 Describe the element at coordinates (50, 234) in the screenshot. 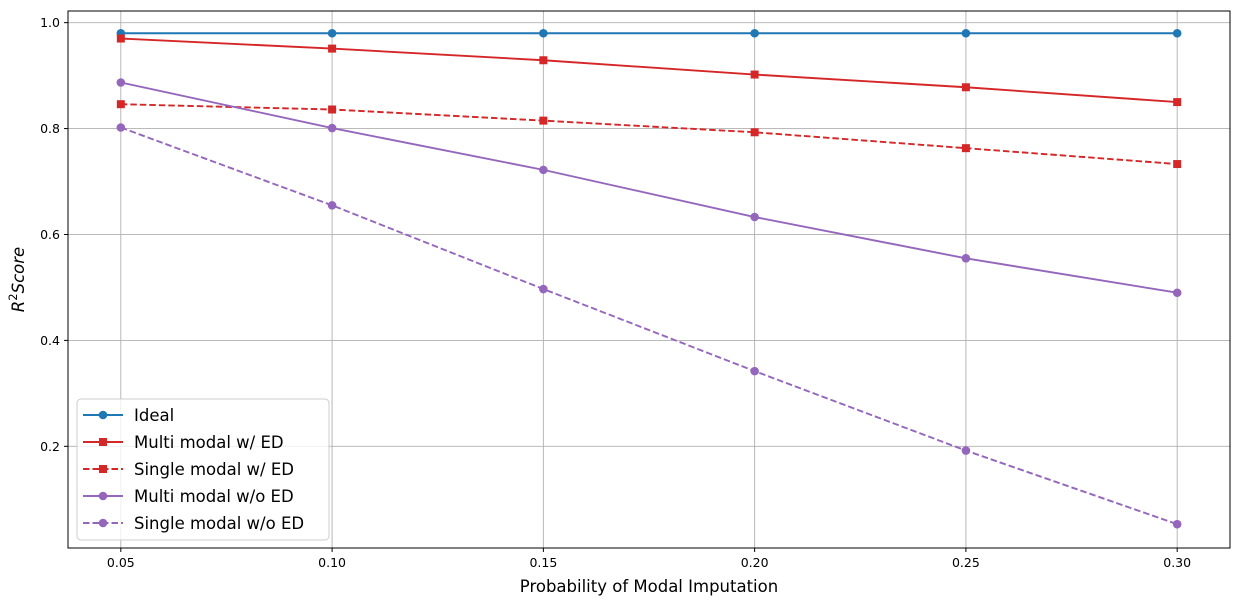

I see `y-tick-label: 0.6` at that location.